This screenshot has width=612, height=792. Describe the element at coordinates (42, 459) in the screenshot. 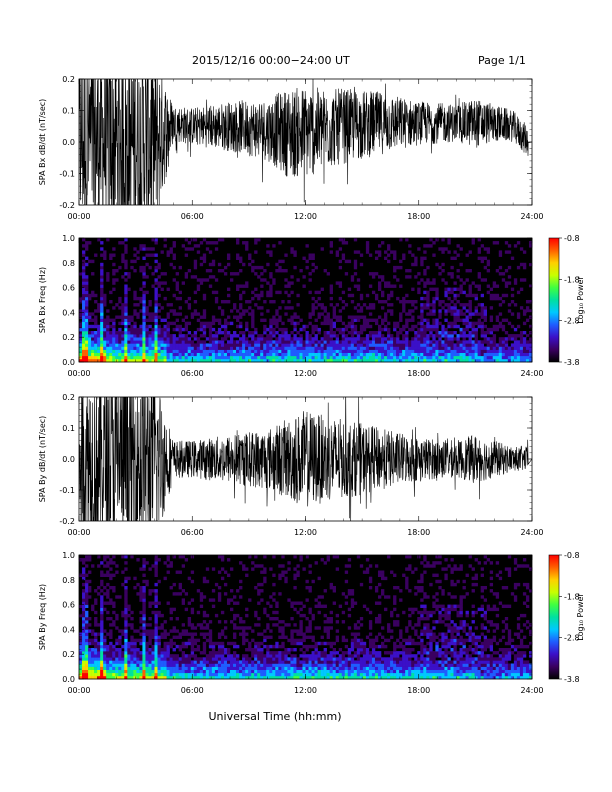

I see `y-axis-label: SPA By dB/dt (nT/sec)` at that location.